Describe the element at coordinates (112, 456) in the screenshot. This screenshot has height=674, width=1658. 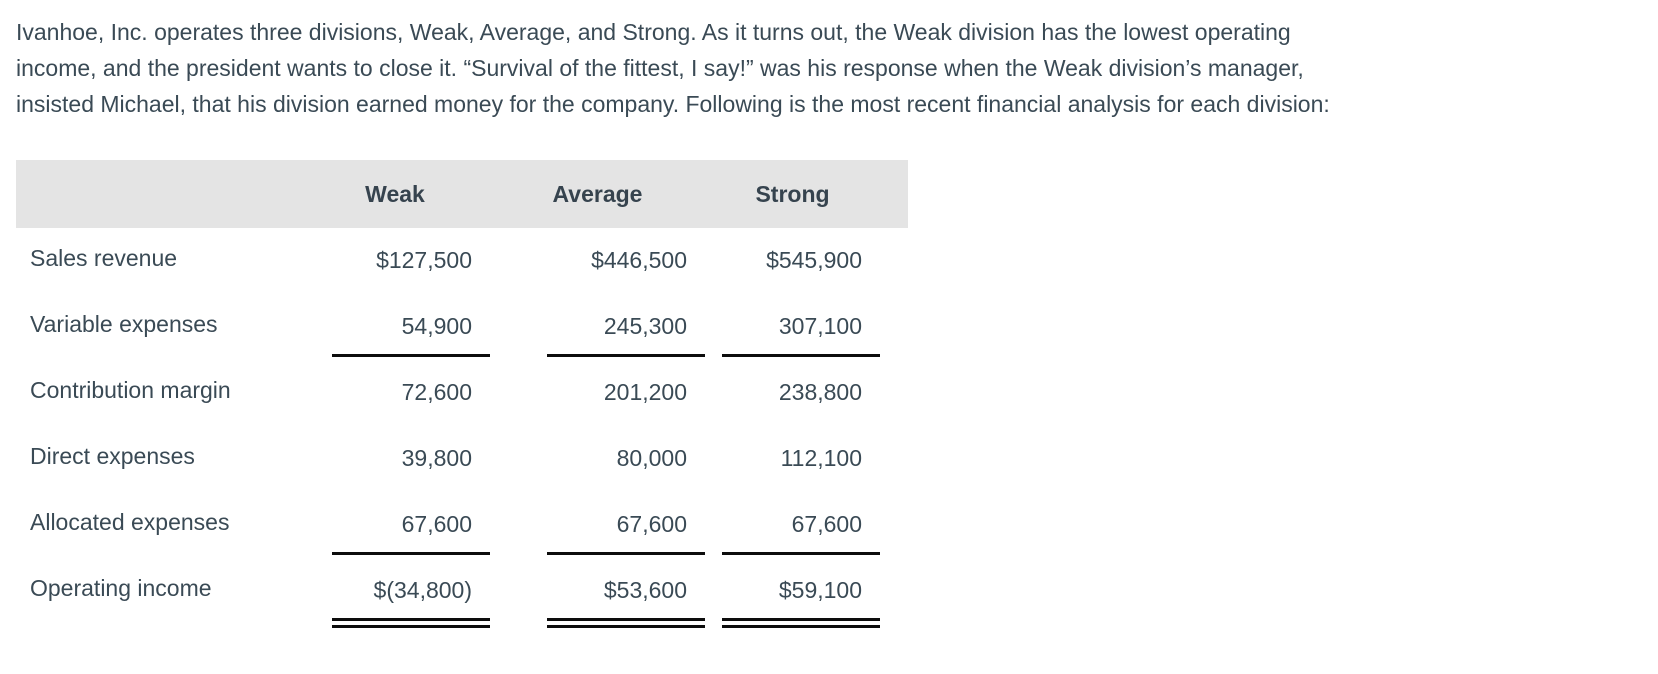
I see `row-label: Direct expenses` at that location.